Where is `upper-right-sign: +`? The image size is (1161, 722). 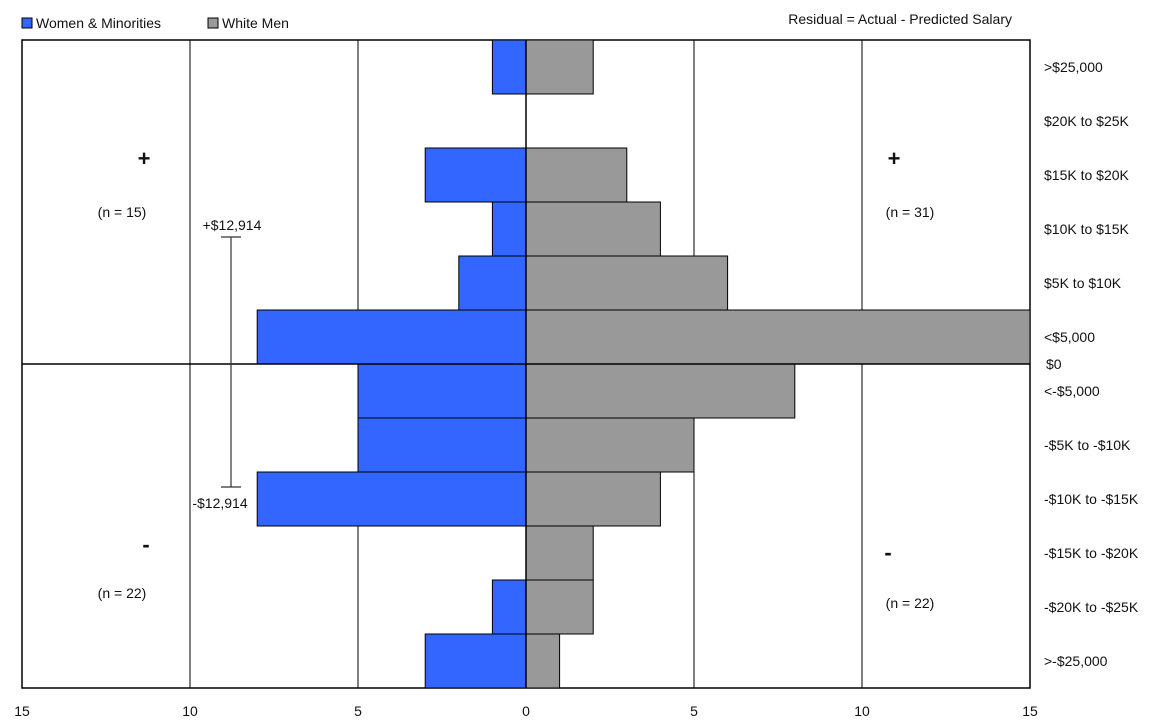 upper-right-sign: + is located at coordinates (894, 158).